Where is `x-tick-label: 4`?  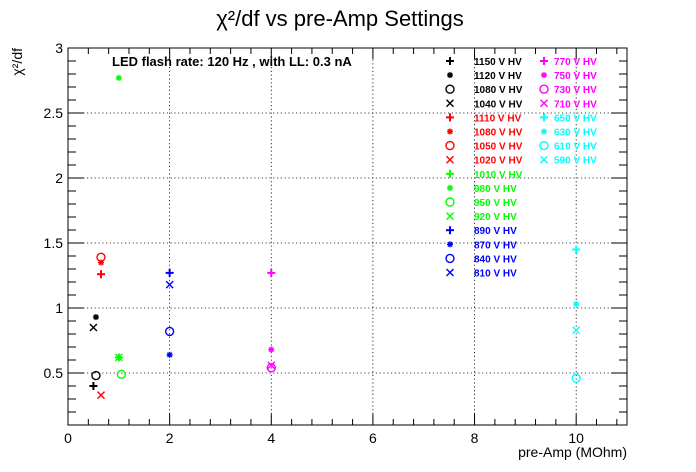
x-tick-label: 4 is located at coordinates (271, 438).